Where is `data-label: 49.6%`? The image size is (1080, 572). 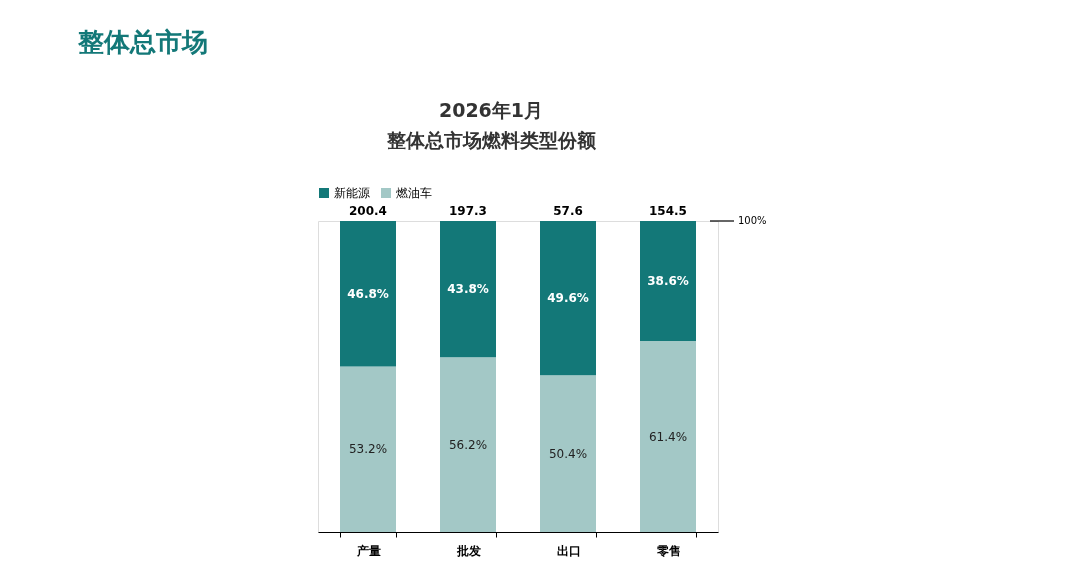 data-label: 49.6% is located at coordinates (568, 298).